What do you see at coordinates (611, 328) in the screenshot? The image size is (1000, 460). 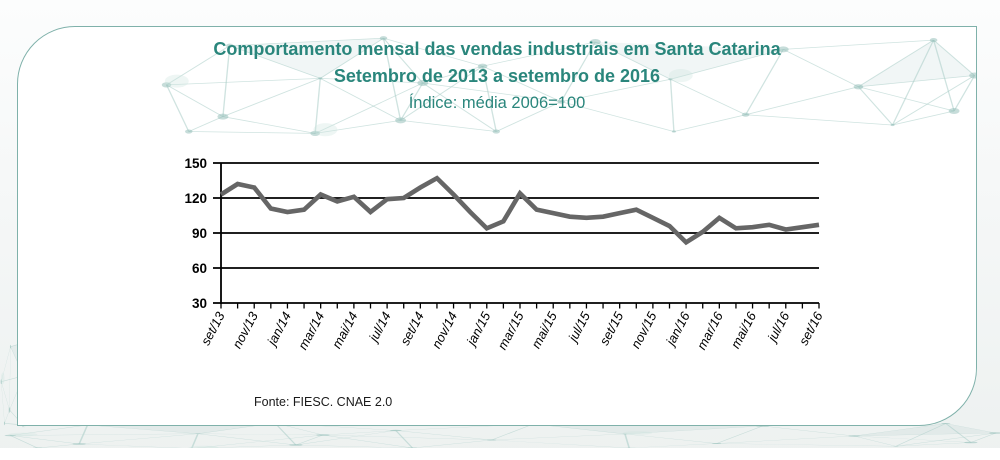 I see `x-tick-label: set/15` at bounding box center [611, 328].